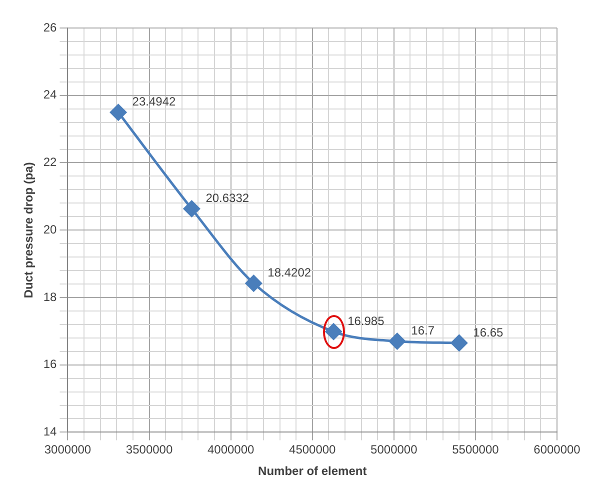  What do you see at coordinates (50, 95) in the screenshot?
I see `y-tick-label: 24` at bounding box center [50, 95].